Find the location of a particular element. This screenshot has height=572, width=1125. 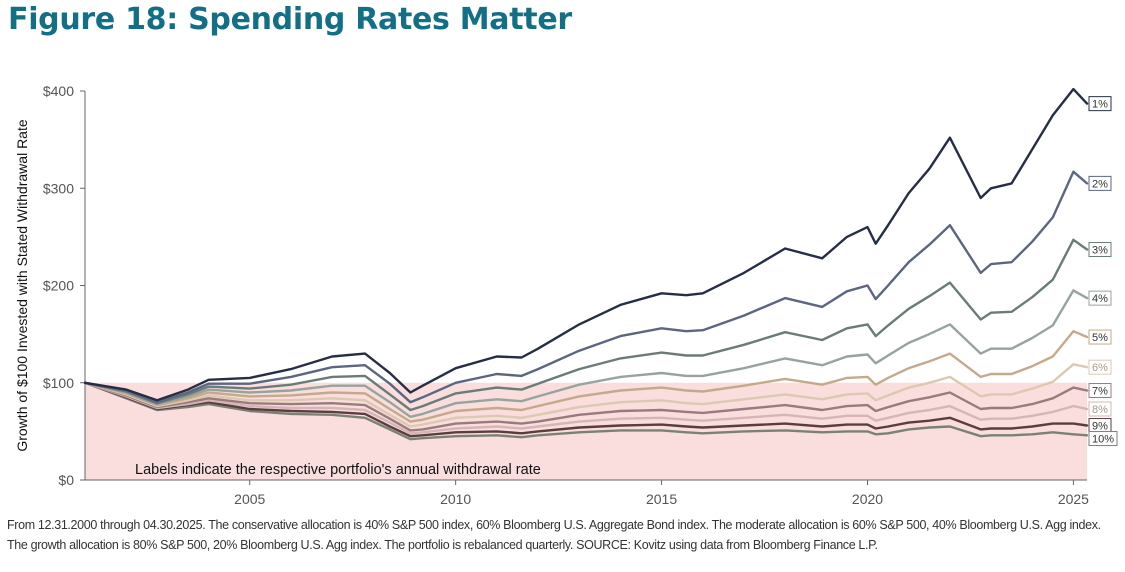

y-tick-label: $400 is located at coordinates (58, 91).